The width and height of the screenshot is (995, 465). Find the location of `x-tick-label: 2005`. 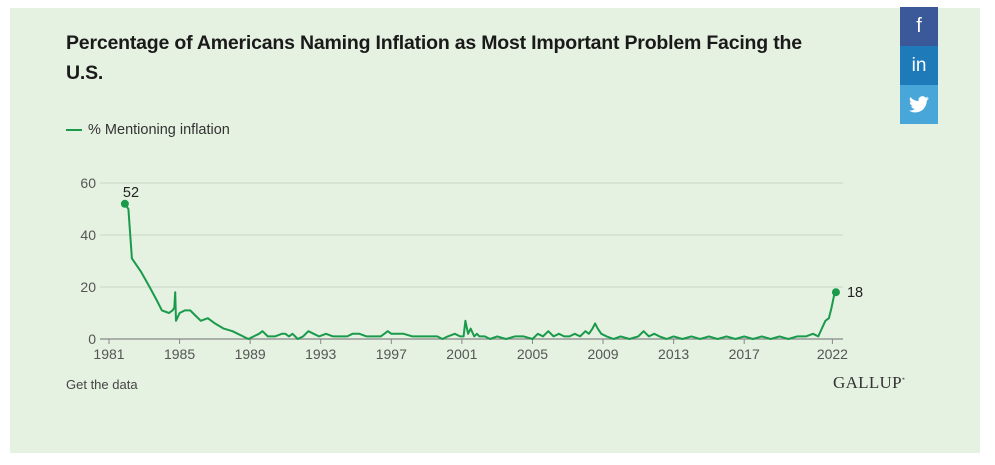

x-tick-label: 2005 is located at coordinates (532, 354).